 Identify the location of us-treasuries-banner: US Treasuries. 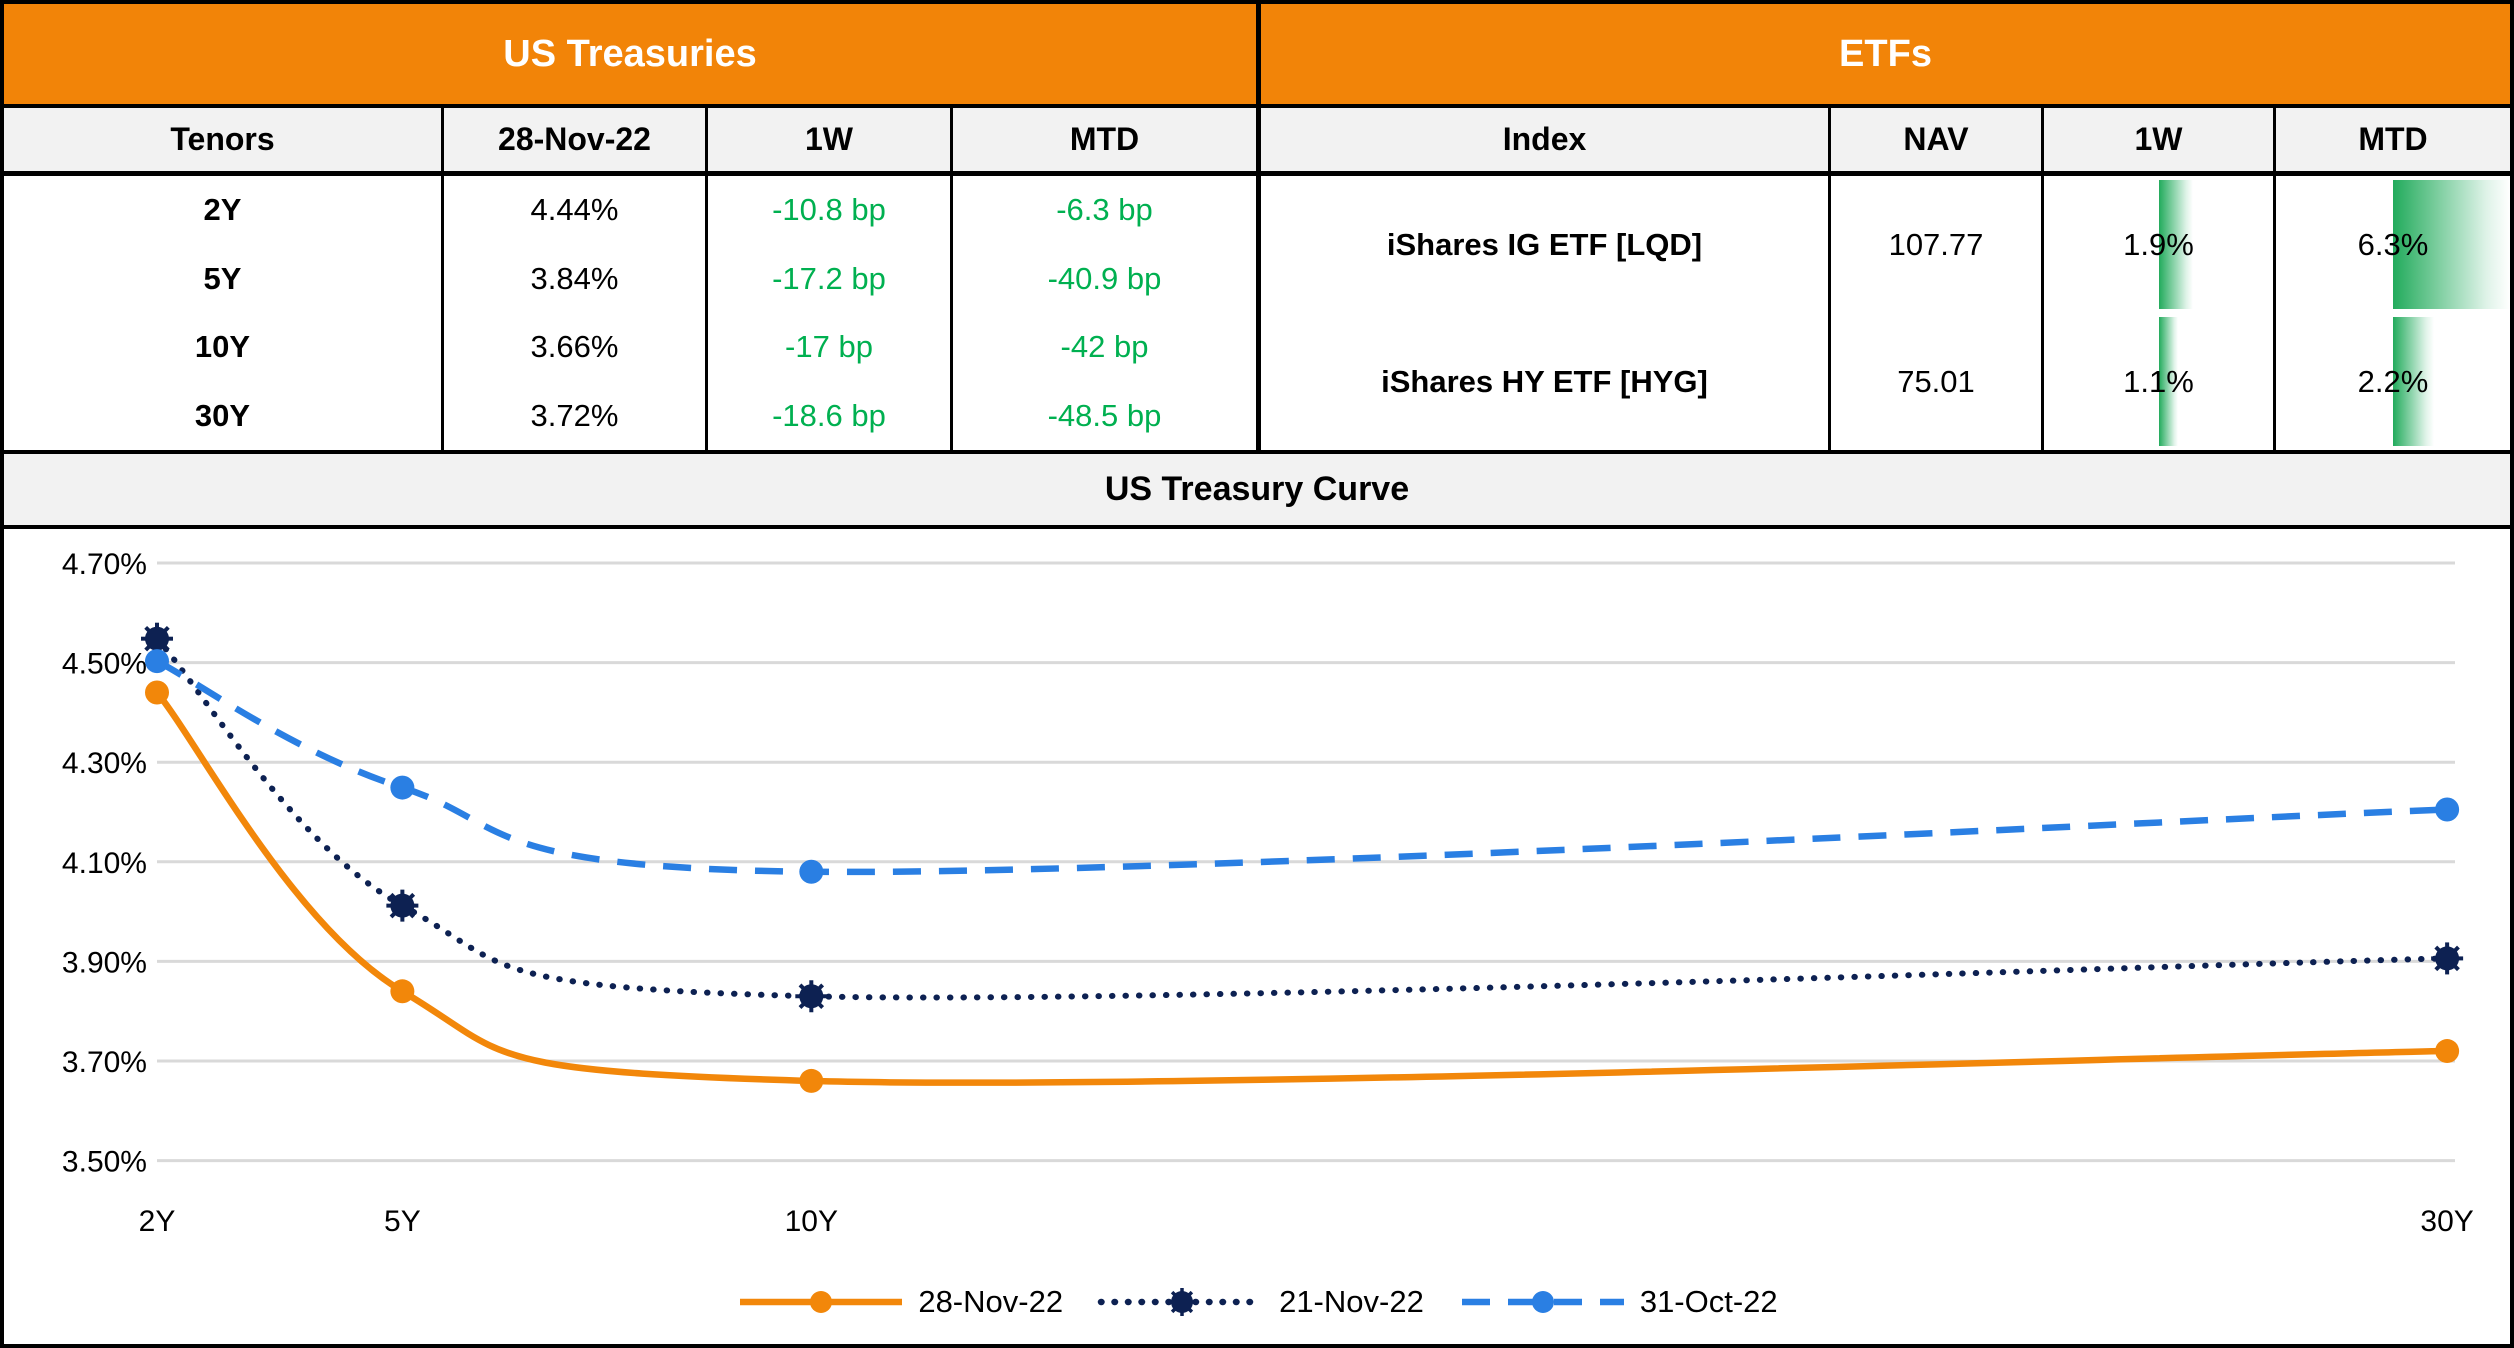
(630, 56).